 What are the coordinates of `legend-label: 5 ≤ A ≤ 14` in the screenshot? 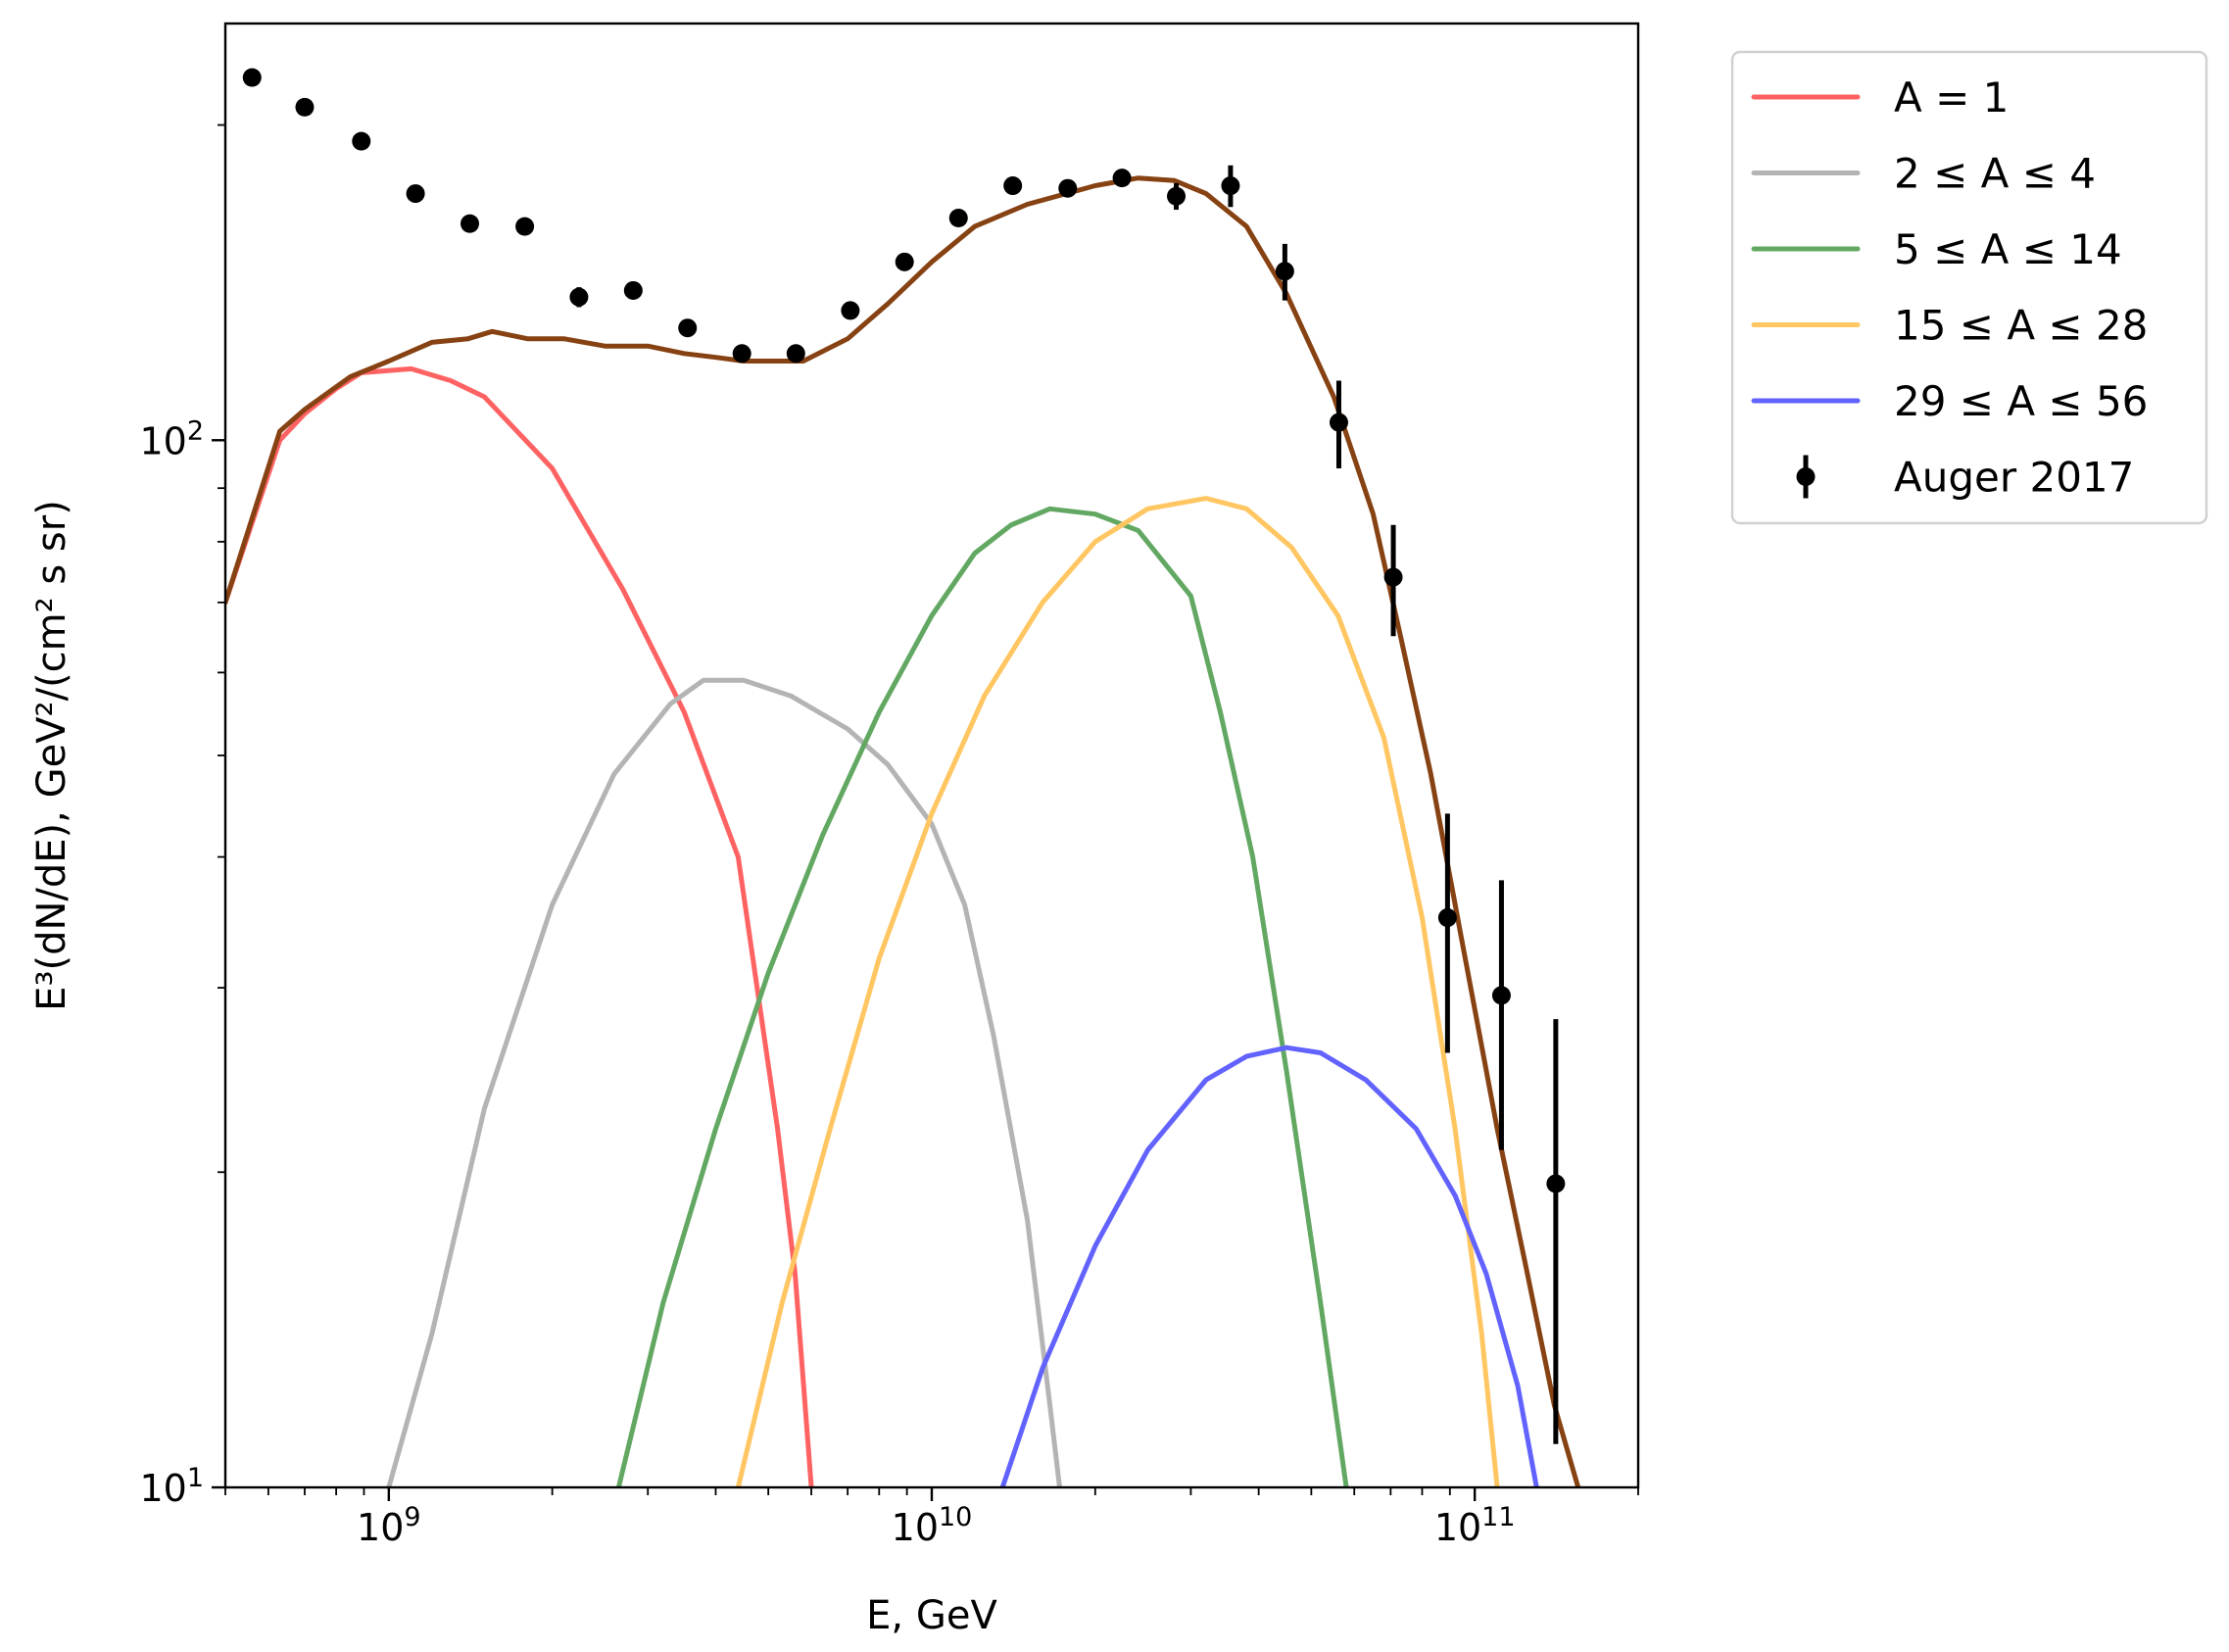 It's located at (2008, 249).